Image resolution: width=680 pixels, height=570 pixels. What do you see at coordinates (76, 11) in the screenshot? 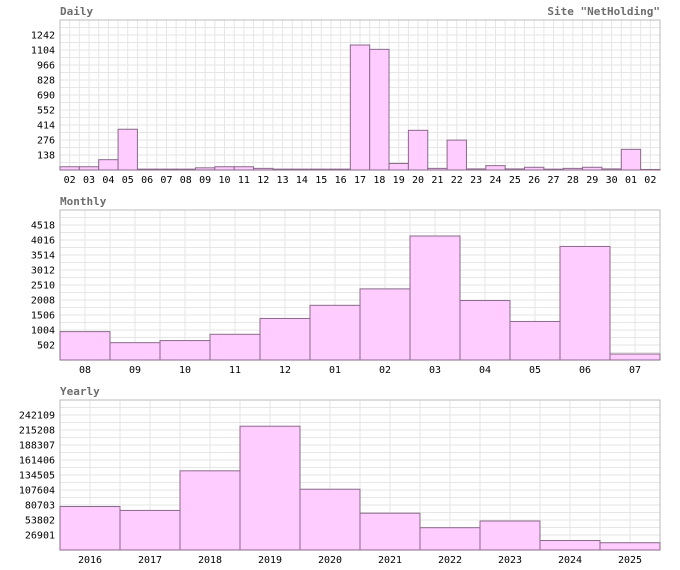
I see `daily-chart-title: Daily` at bounding box center [76, 11].